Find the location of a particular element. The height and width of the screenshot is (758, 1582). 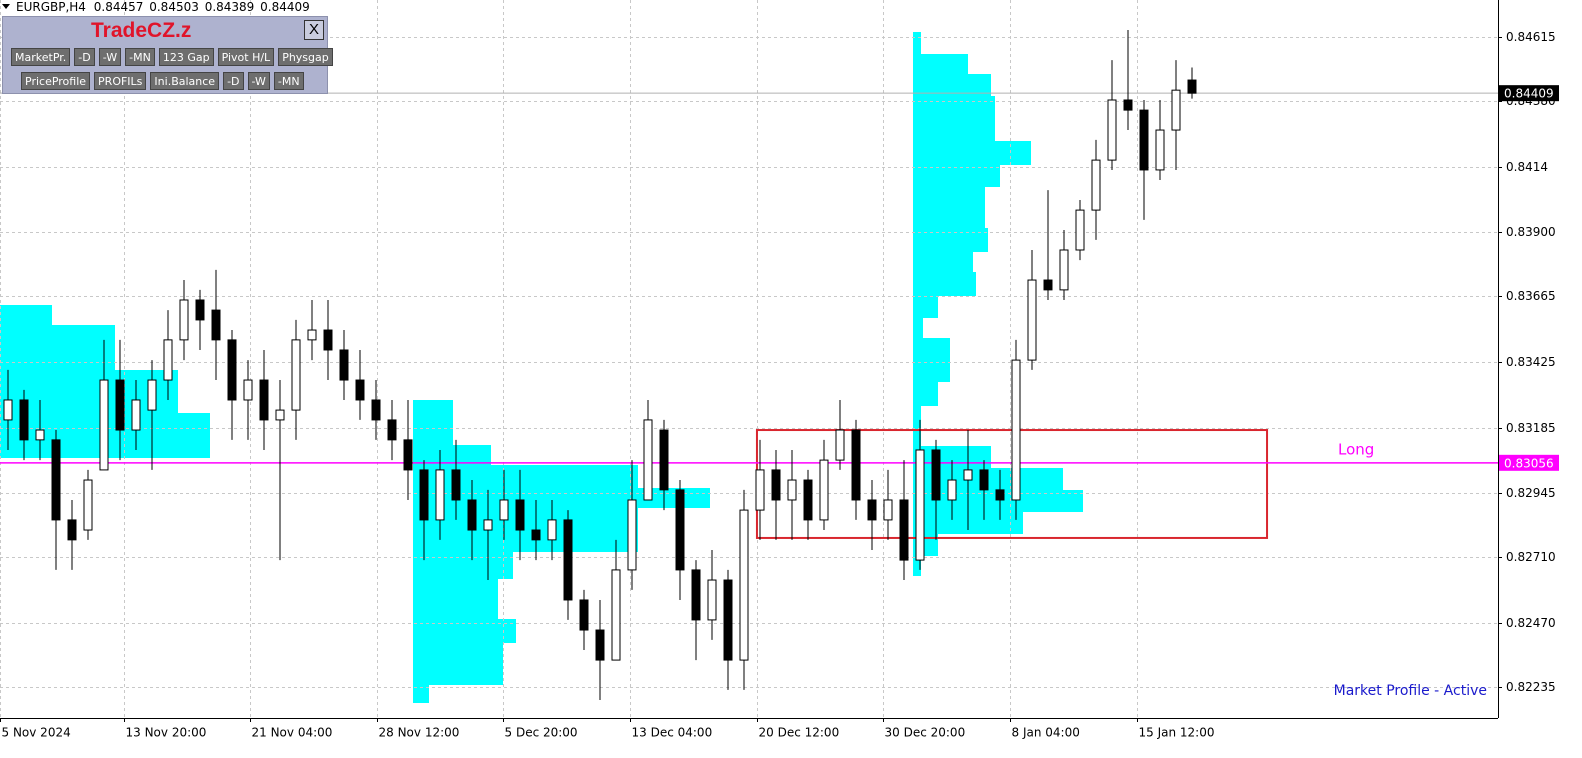

x-tick-label: 13 Nov 20:00 is located at coordinates (166, 733).